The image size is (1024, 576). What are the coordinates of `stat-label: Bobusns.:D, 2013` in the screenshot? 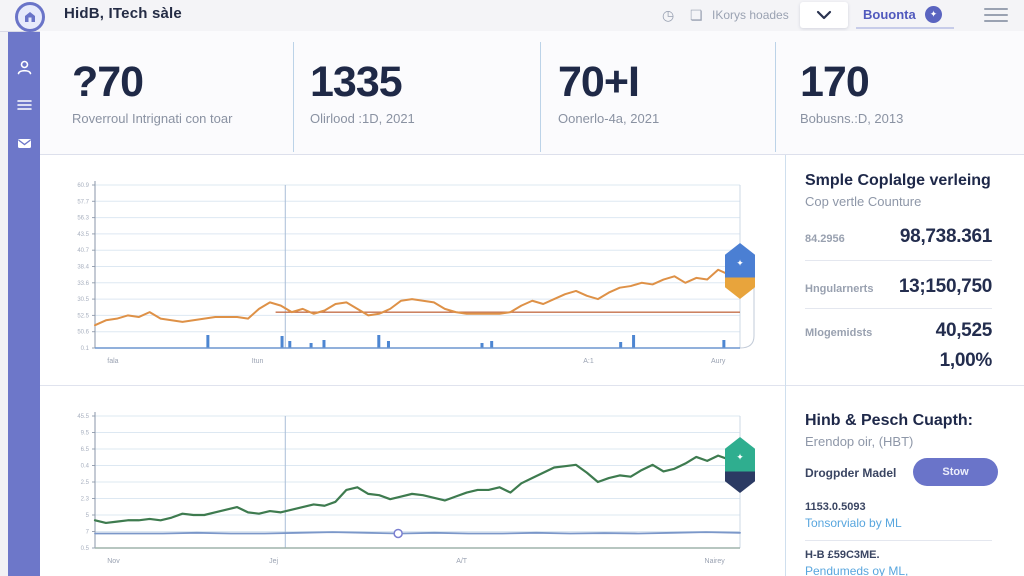 It's located at (852, 118).